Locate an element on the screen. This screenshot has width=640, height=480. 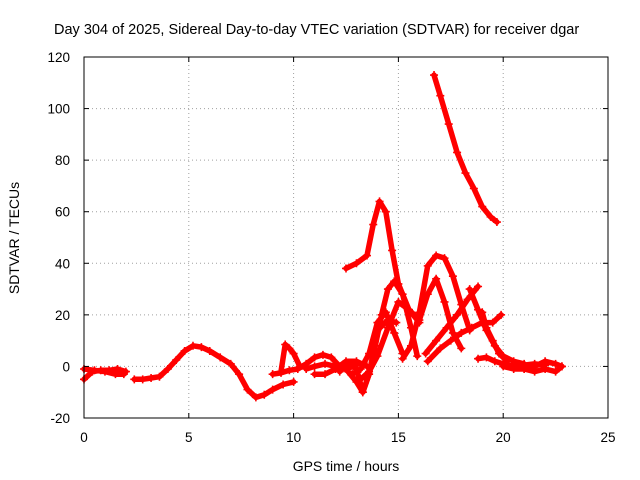
y-tick-label: 80 is located at coordinates (62, 160).